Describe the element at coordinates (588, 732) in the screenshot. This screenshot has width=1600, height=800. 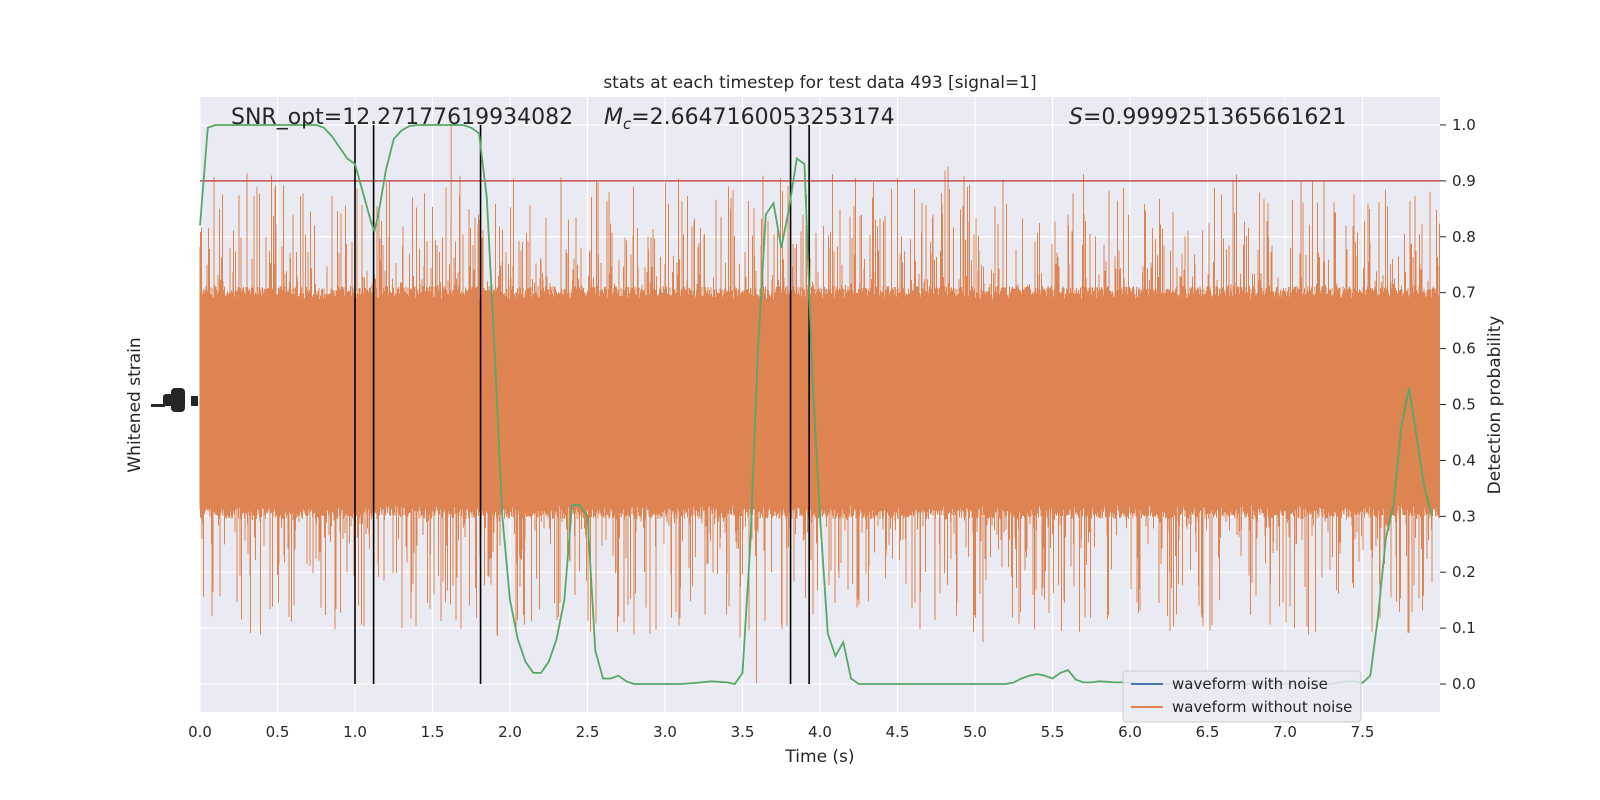
I see `x-tick-label-5: 2.5` at that location.